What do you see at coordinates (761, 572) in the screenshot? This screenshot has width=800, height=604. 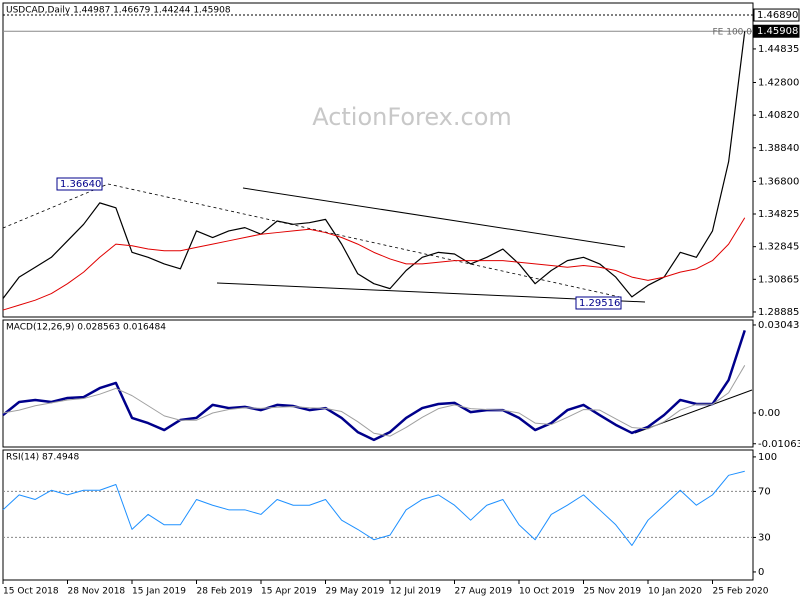 I see `y-tick-label: 0` at bounding box center [761, 572].